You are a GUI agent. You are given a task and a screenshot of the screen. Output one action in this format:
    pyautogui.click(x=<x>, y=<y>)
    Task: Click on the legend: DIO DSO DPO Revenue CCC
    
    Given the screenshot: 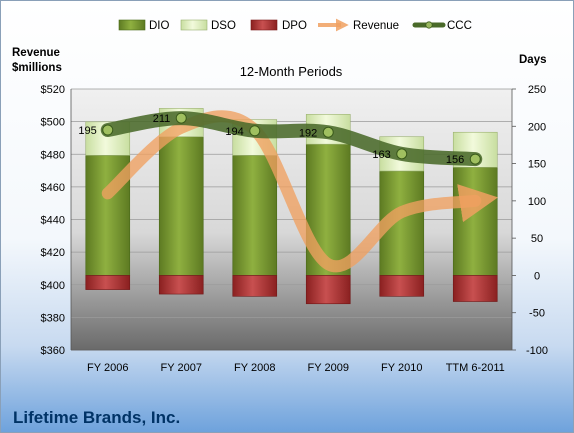 What is the action you would take?
    pyautogui.click(x=295, y=25)
    